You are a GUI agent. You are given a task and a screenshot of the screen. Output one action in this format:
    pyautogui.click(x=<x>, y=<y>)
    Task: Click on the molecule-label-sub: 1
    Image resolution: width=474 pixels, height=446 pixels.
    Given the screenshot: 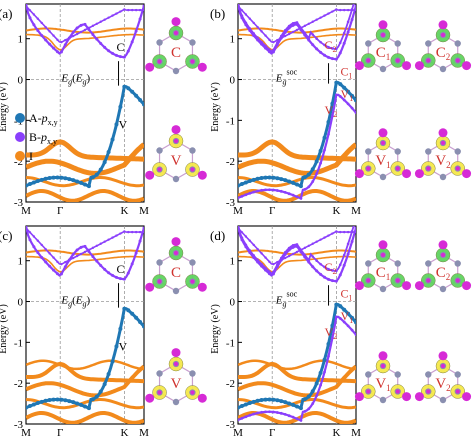 What is the action you would take?
    pyautogui.click(x=388, y=388)
    